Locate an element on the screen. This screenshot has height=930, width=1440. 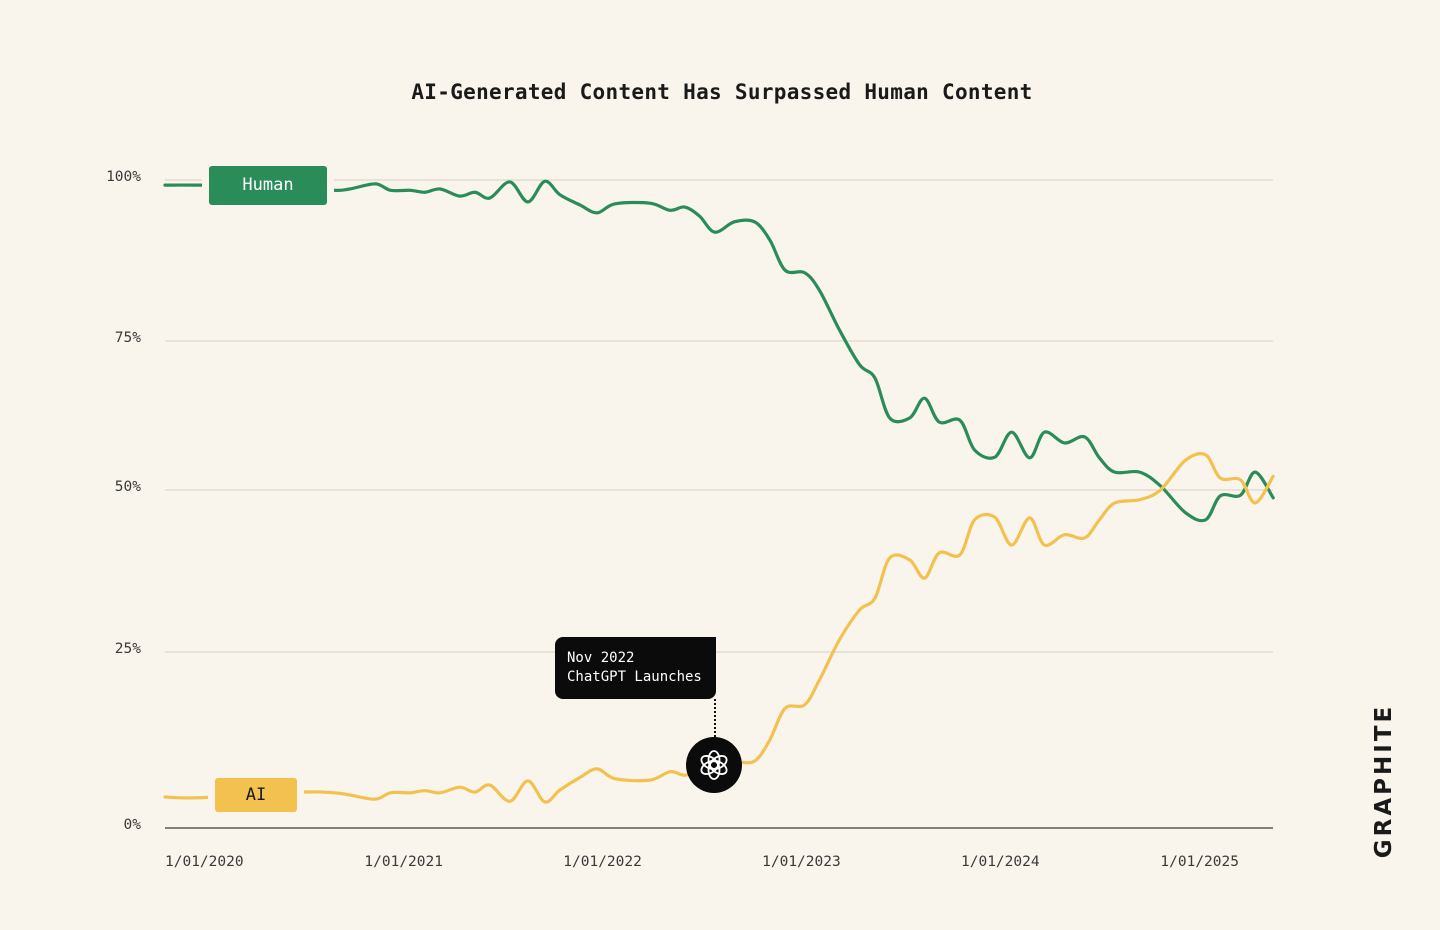
legend-label-human: Human is located at coordinates (268, 185).